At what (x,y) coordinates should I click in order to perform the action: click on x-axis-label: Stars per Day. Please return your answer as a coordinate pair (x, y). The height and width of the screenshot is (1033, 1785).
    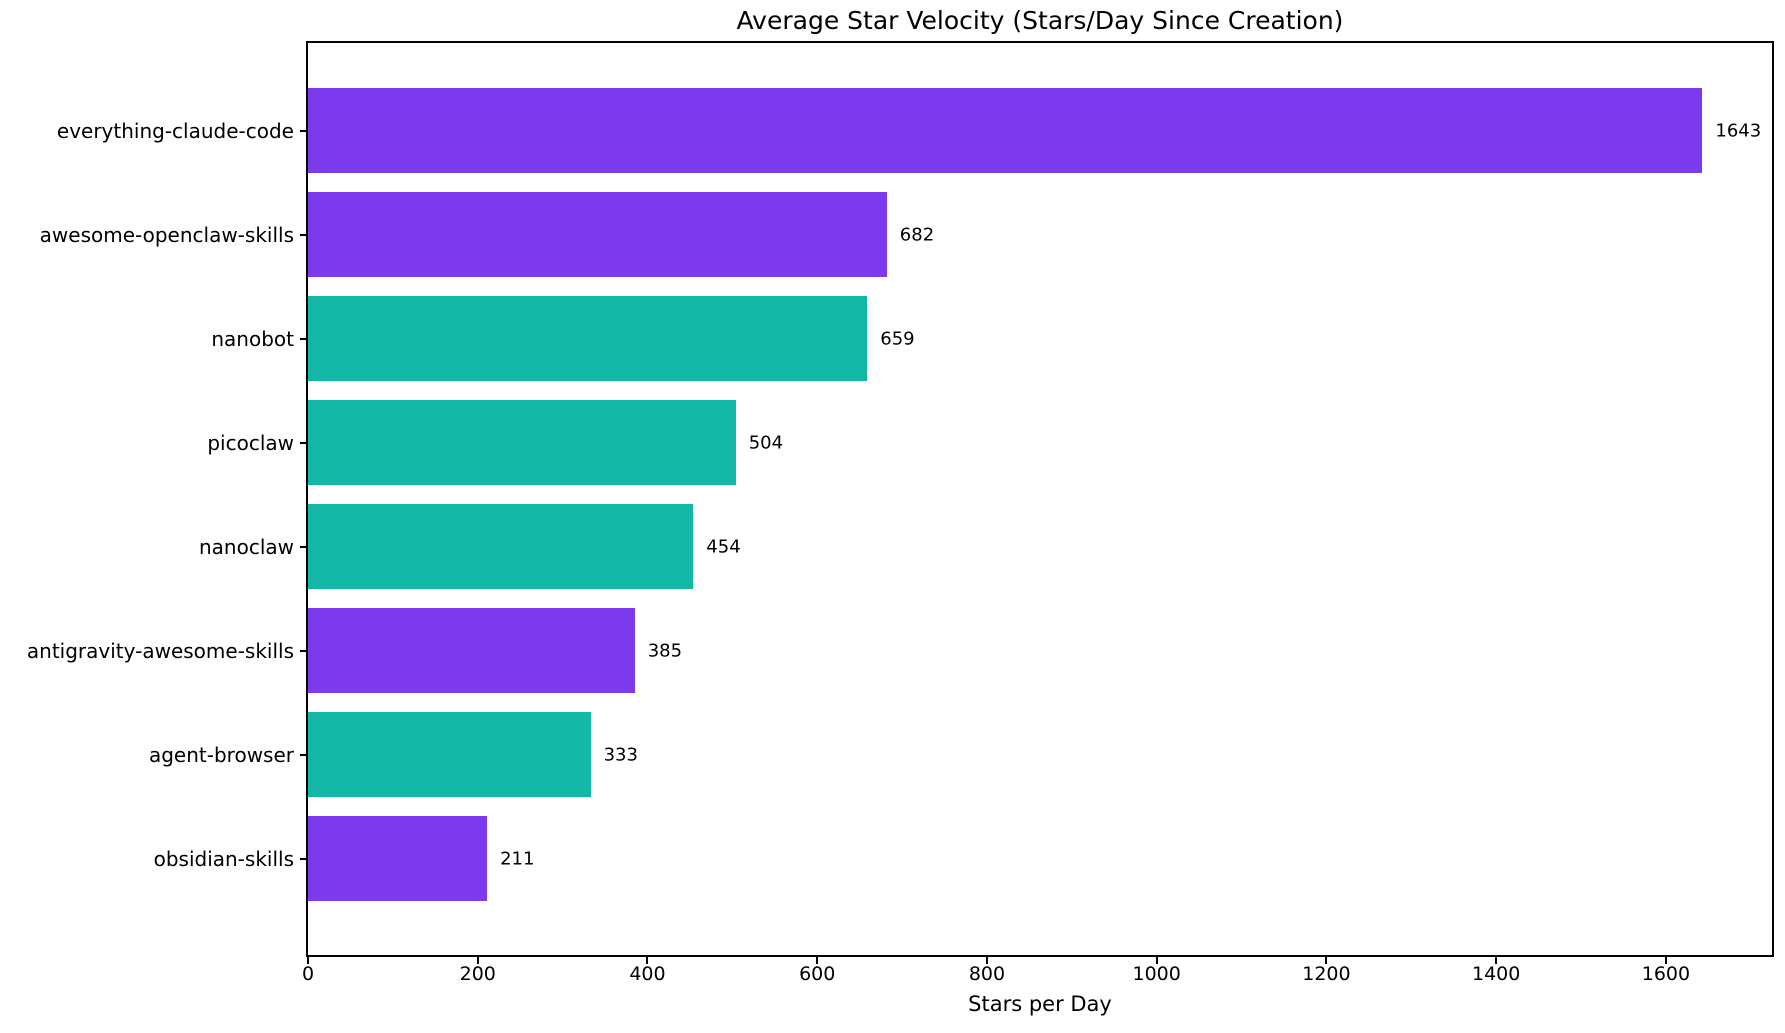
    Looking at the image, I should click on (1040, 1004).